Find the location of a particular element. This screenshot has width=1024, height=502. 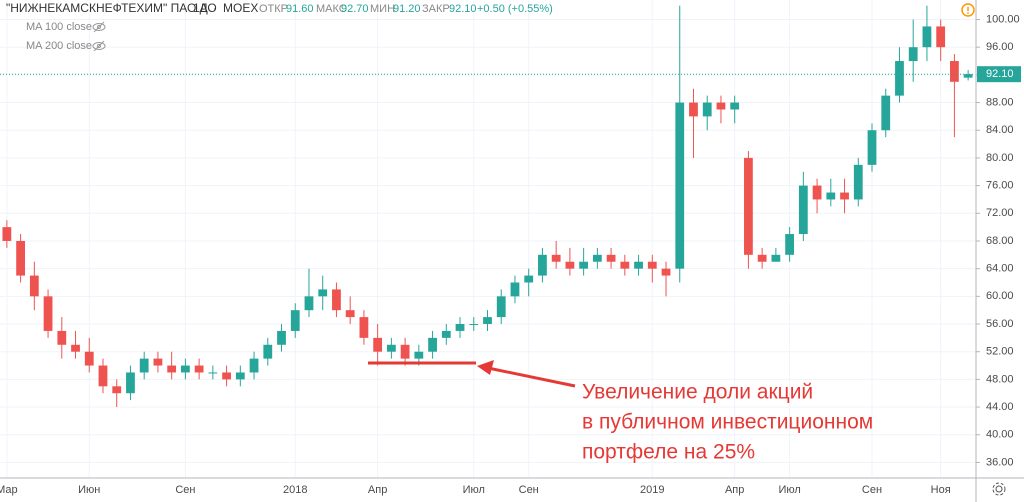

y-tick-label: 100.00 is located at coordinates (1003, 19).